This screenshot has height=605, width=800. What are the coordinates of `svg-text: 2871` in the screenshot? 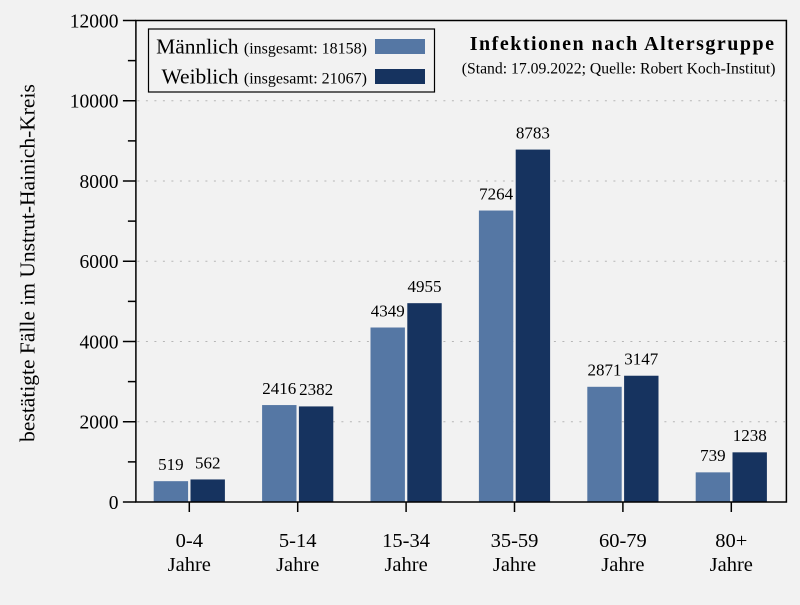 It's located at (605, 370).